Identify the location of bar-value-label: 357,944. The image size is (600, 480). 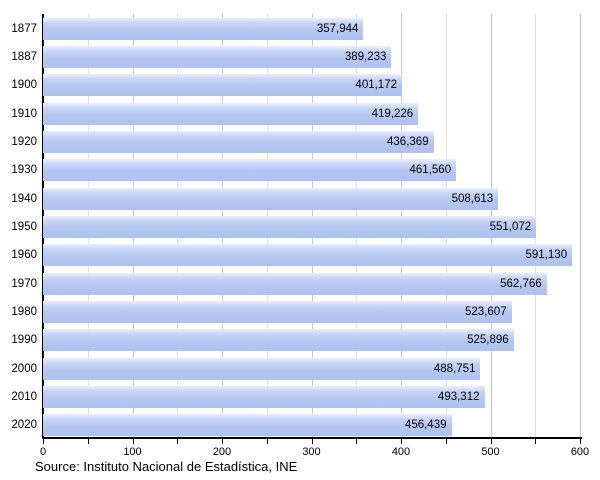
(337, 28).